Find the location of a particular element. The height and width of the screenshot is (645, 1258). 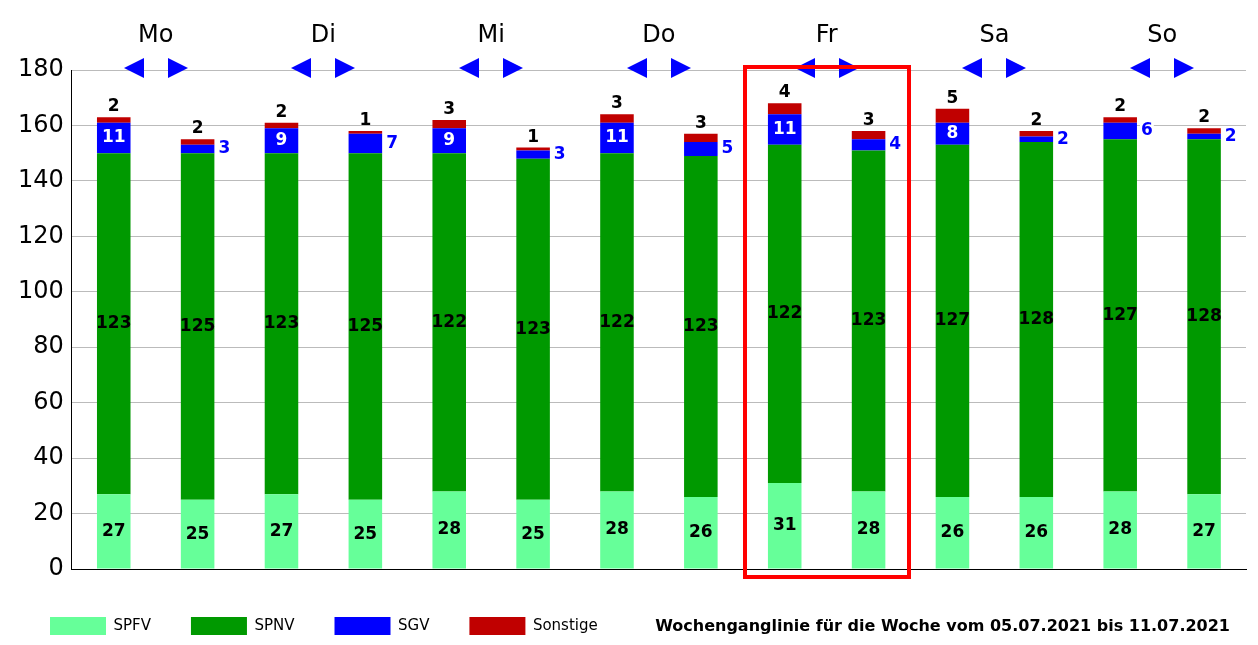

data-label: 31 is located at coordinates (784, 524).